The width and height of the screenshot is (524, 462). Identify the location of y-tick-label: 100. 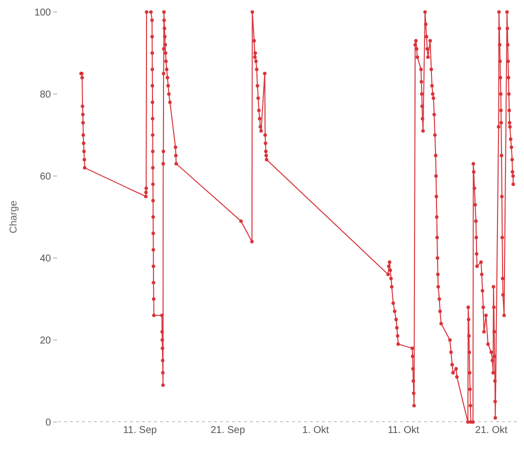
(43, 13).